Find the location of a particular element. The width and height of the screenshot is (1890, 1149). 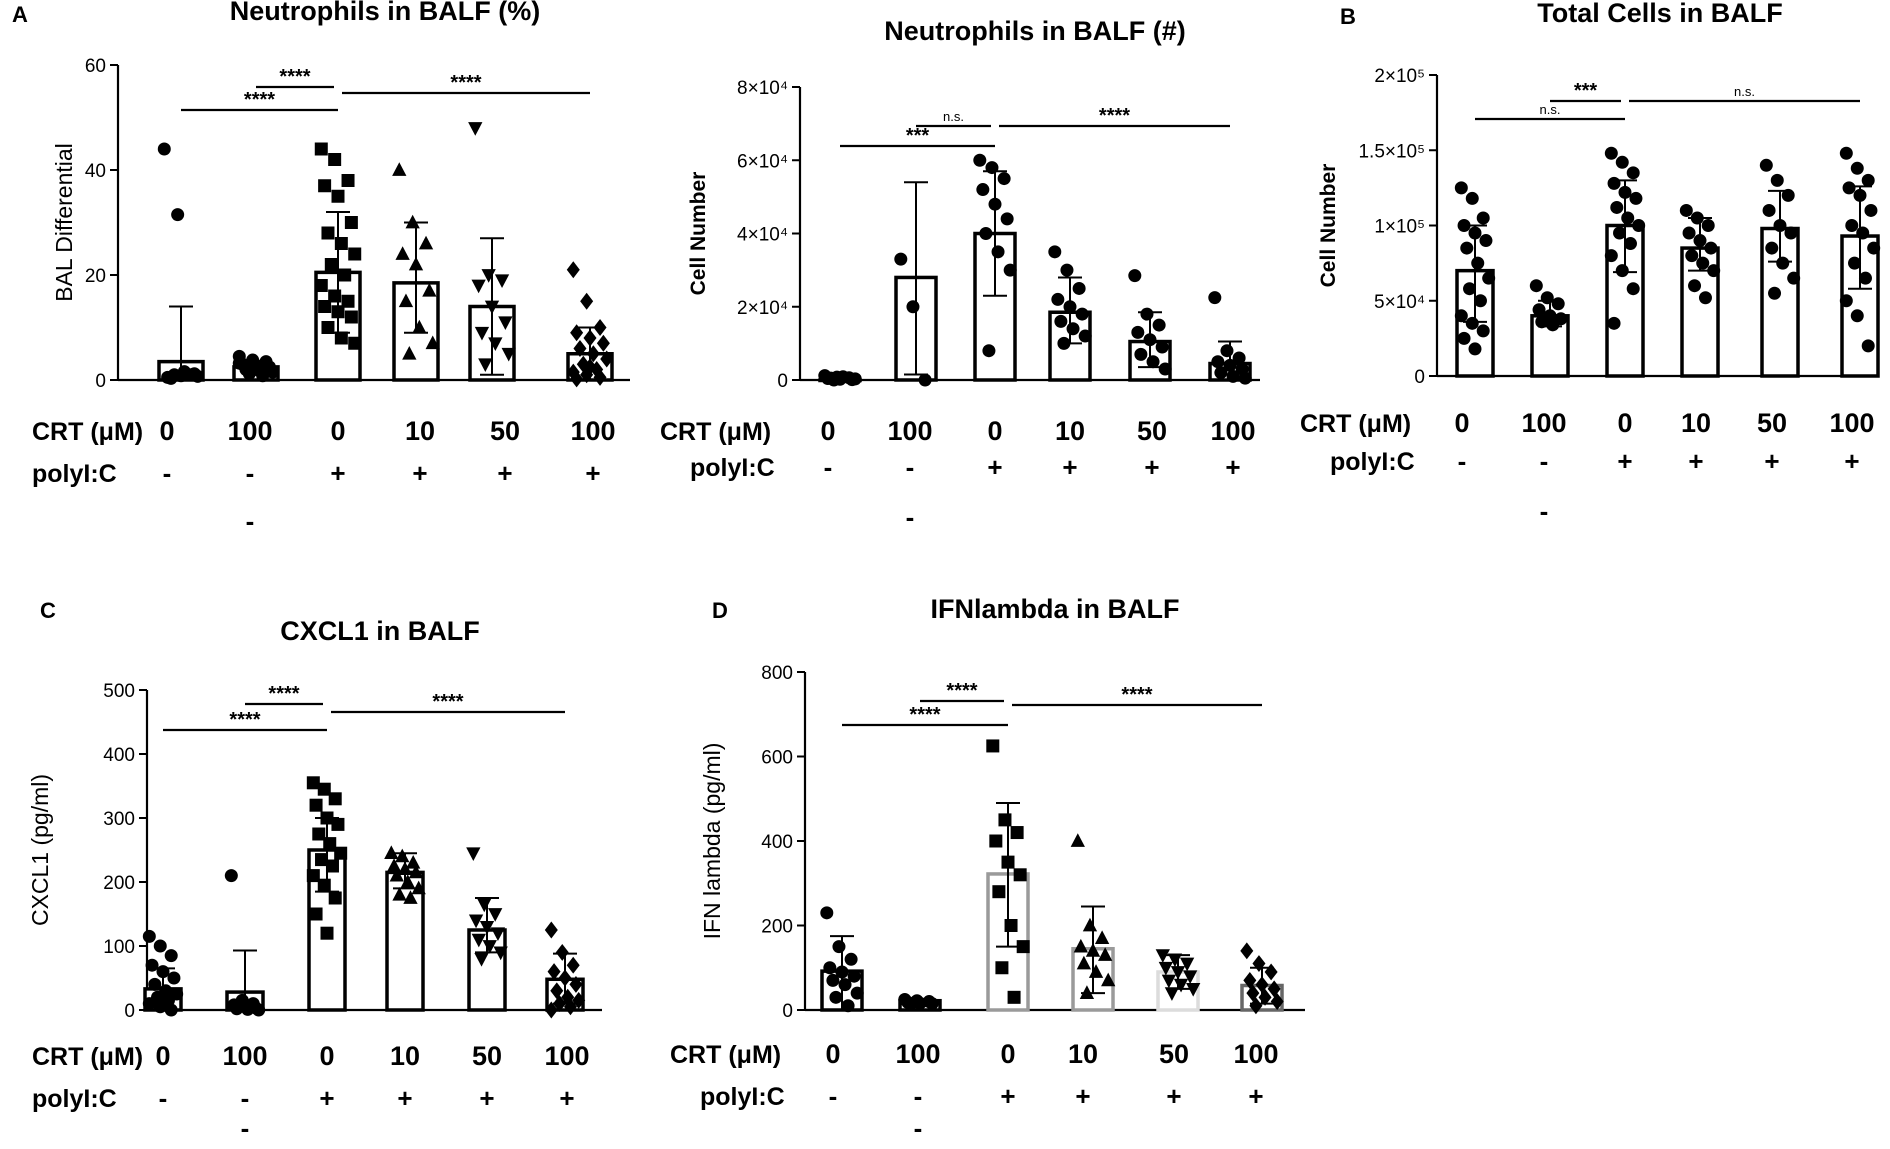

y-tick-label: 100 is located at coordinates (119, 947).